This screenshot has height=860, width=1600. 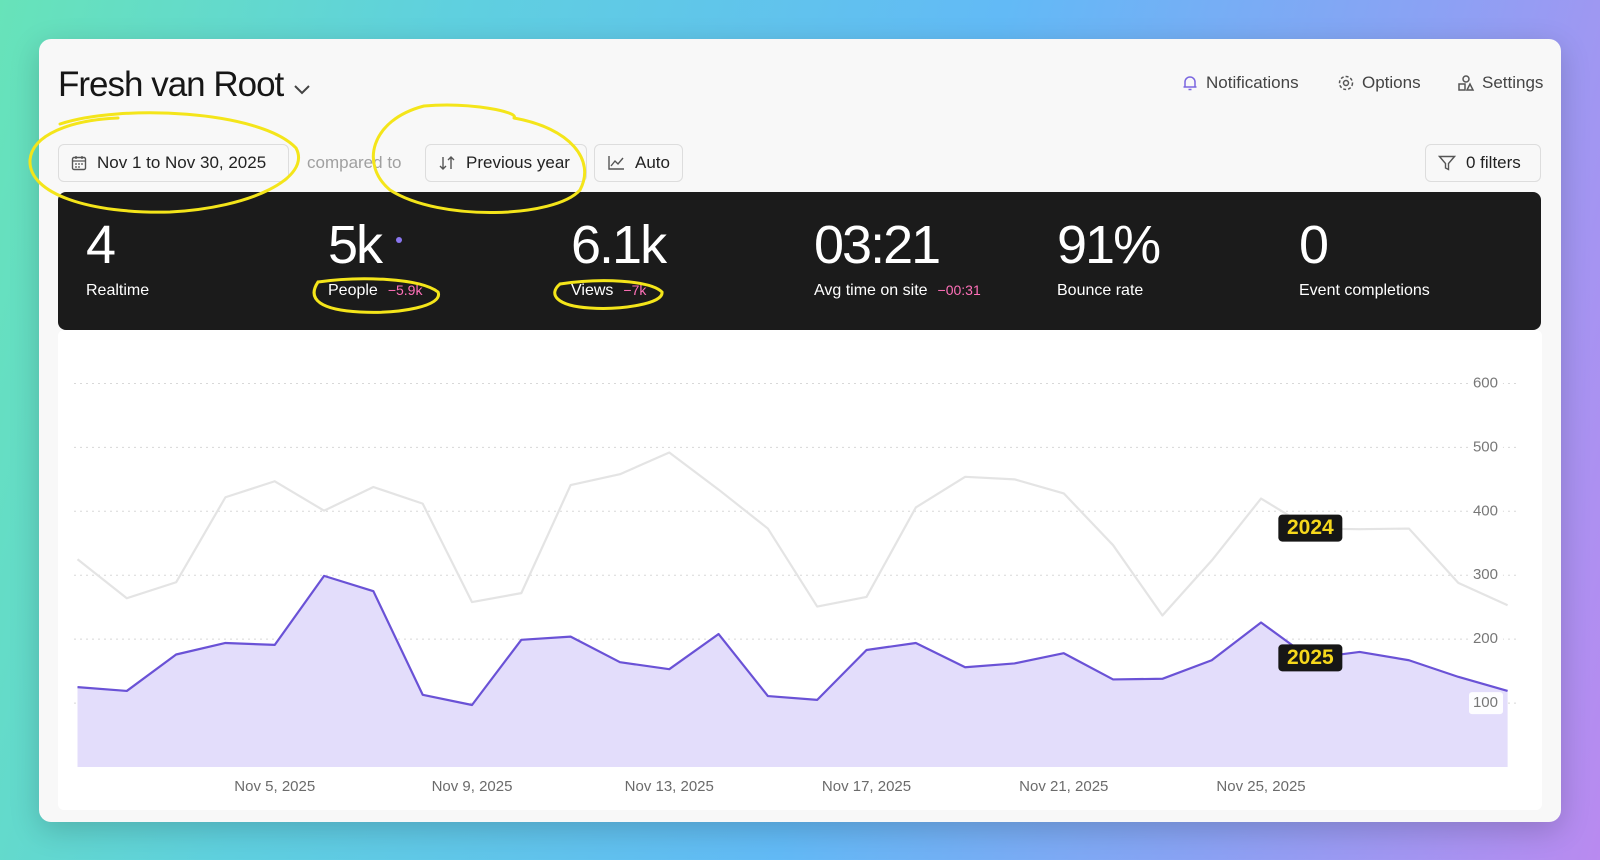 What do you see at coordinates (1493, 162) in the screenshot?
I see `filters: 0 filters` at bounding box center [1493, 162].